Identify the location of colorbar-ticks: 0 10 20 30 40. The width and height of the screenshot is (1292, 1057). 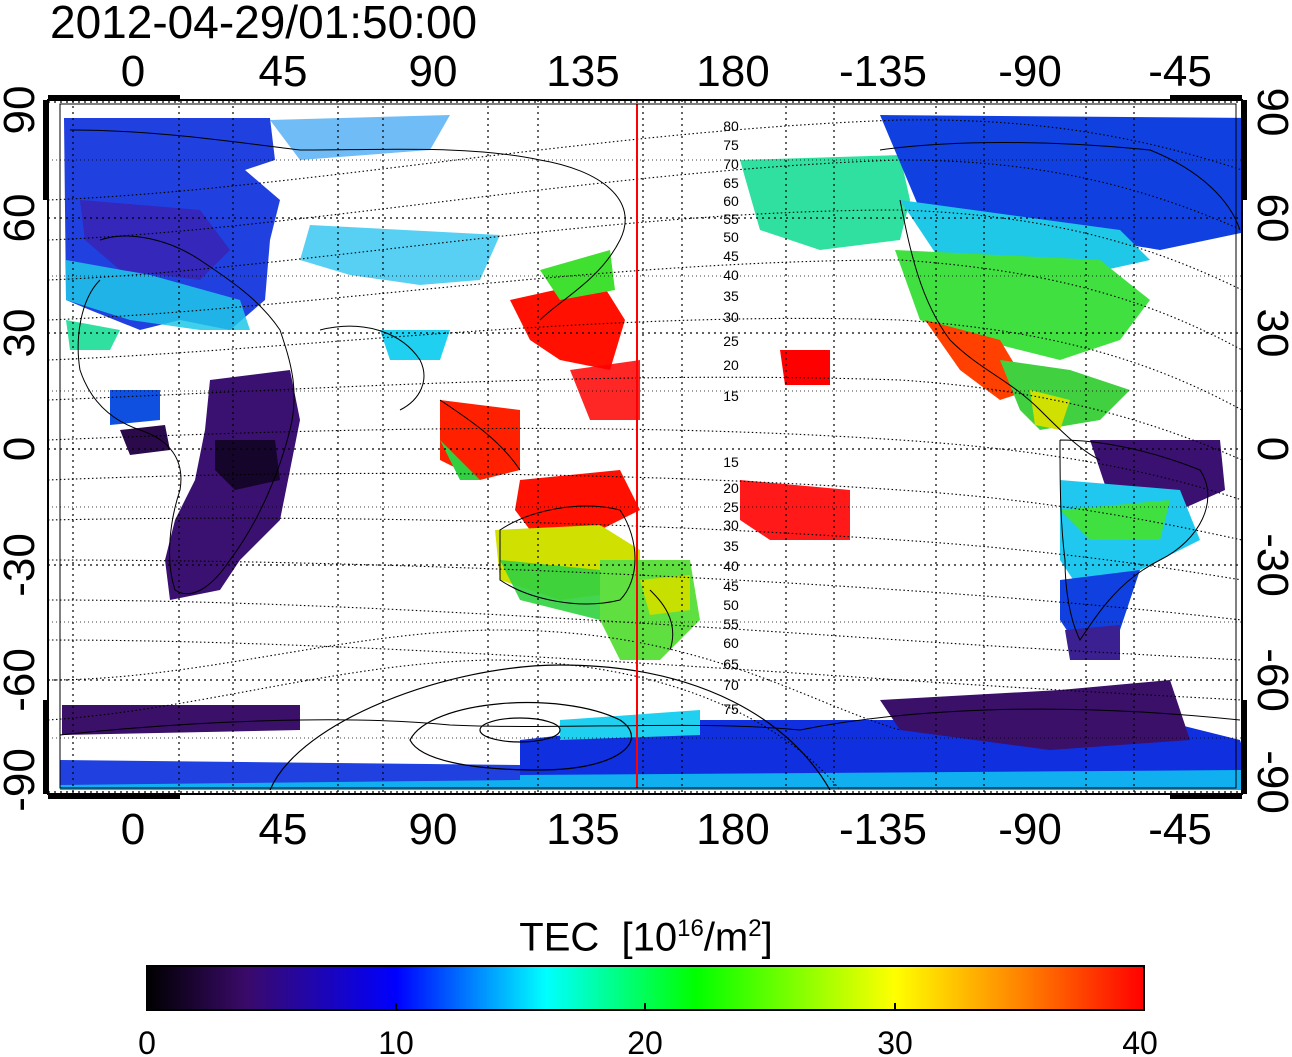
(648, 1041).